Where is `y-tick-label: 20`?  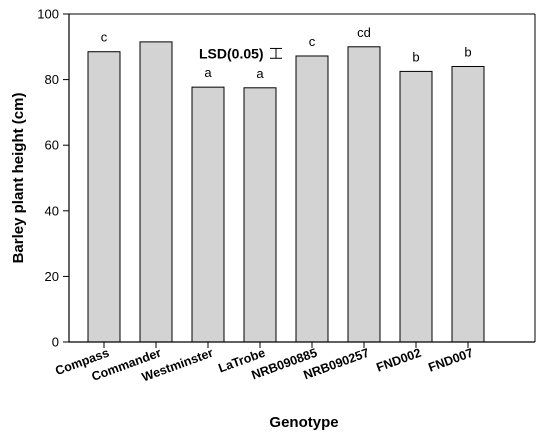
y-tick-label: 20 is located at coordinates (52, 276).